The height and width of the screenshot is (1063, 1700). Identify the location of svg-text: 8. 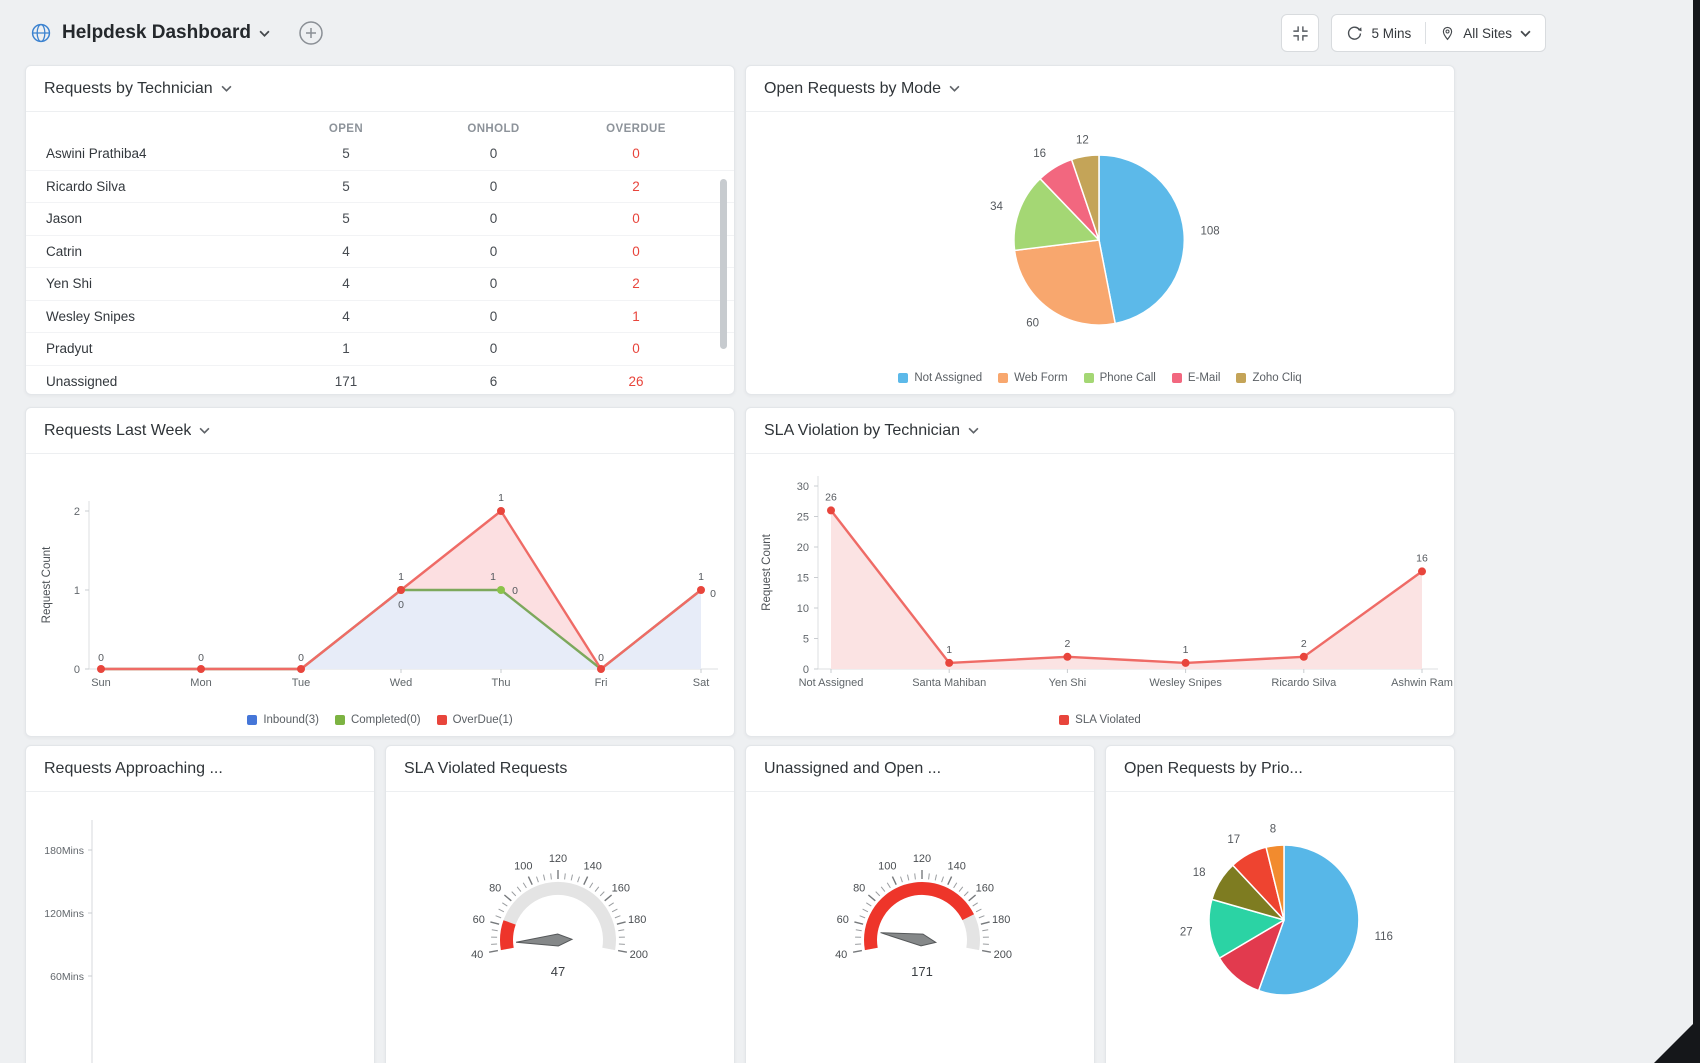
(1273, 830).